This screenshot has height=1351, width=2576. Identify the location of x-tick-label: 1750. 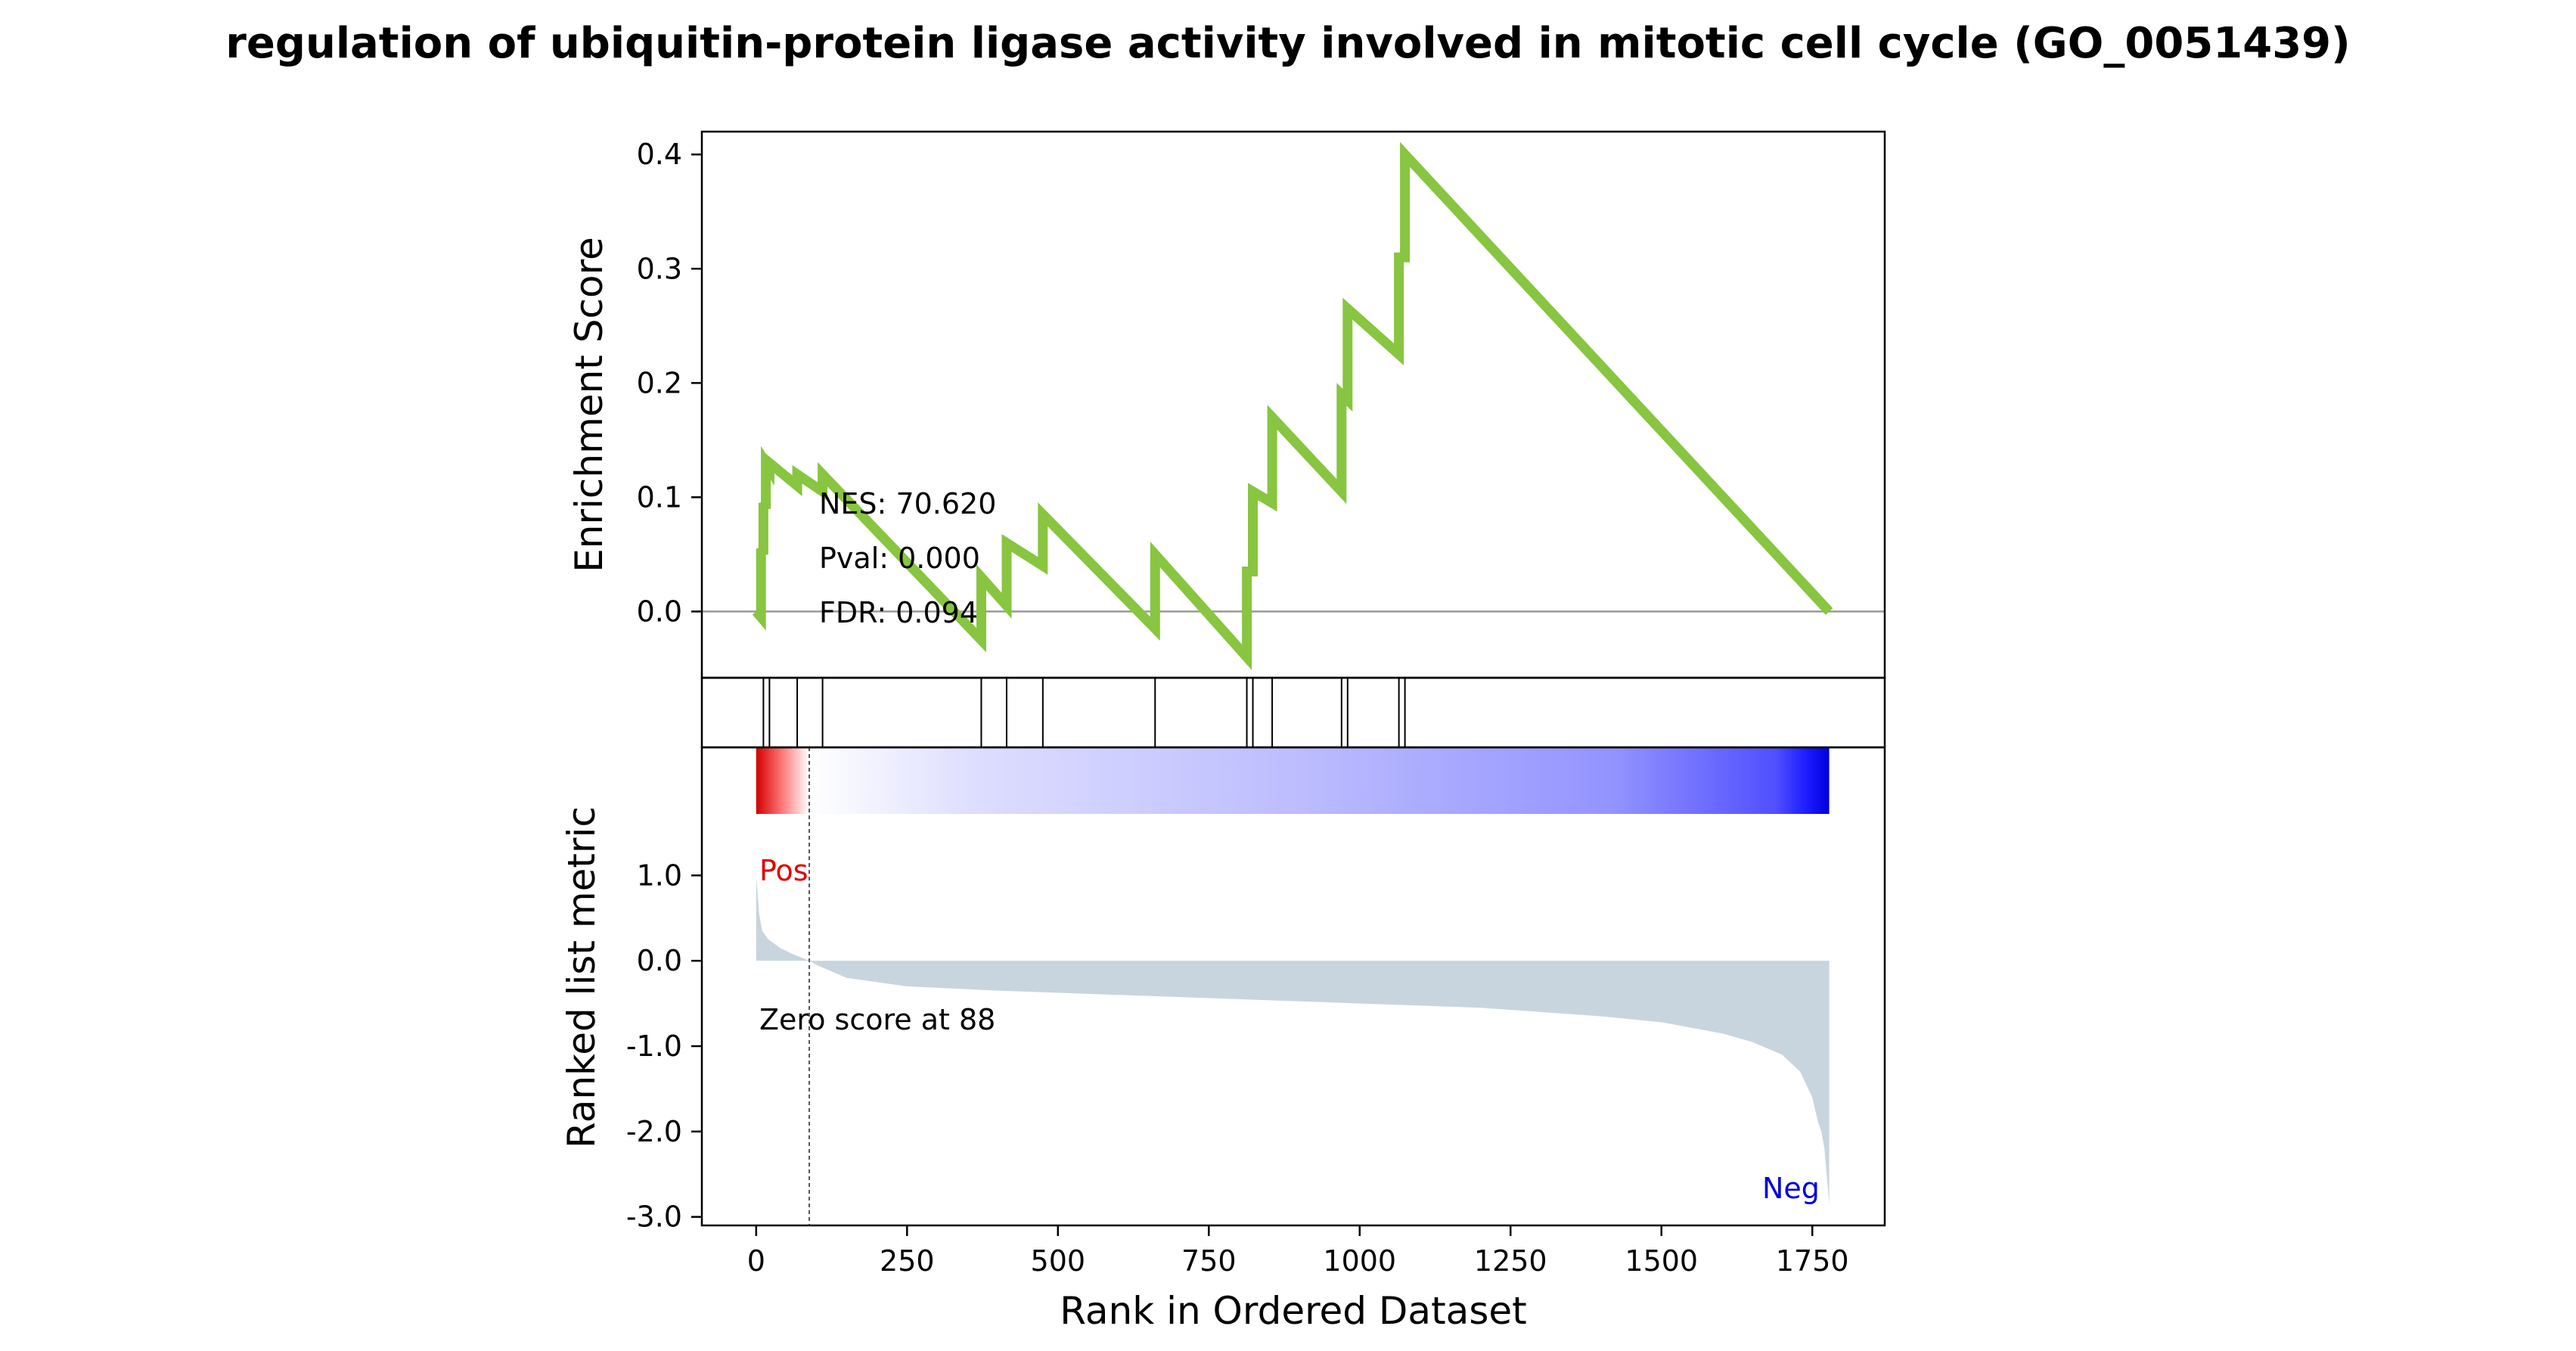
(1812, 1261).